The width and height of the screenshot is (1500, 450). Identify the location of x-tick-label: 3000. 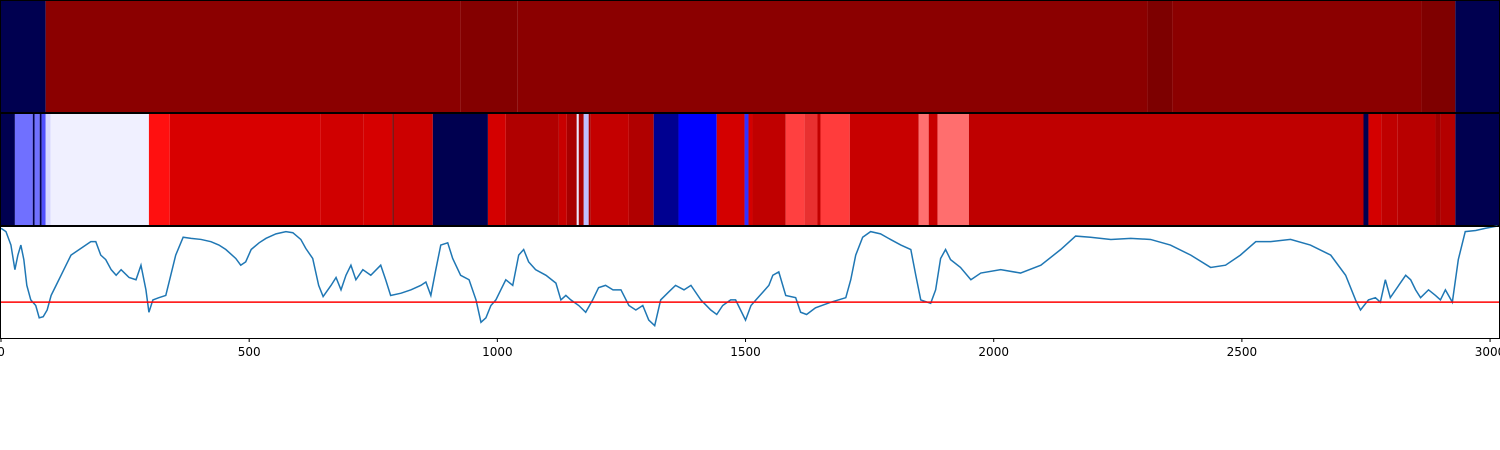
(1487, 352).